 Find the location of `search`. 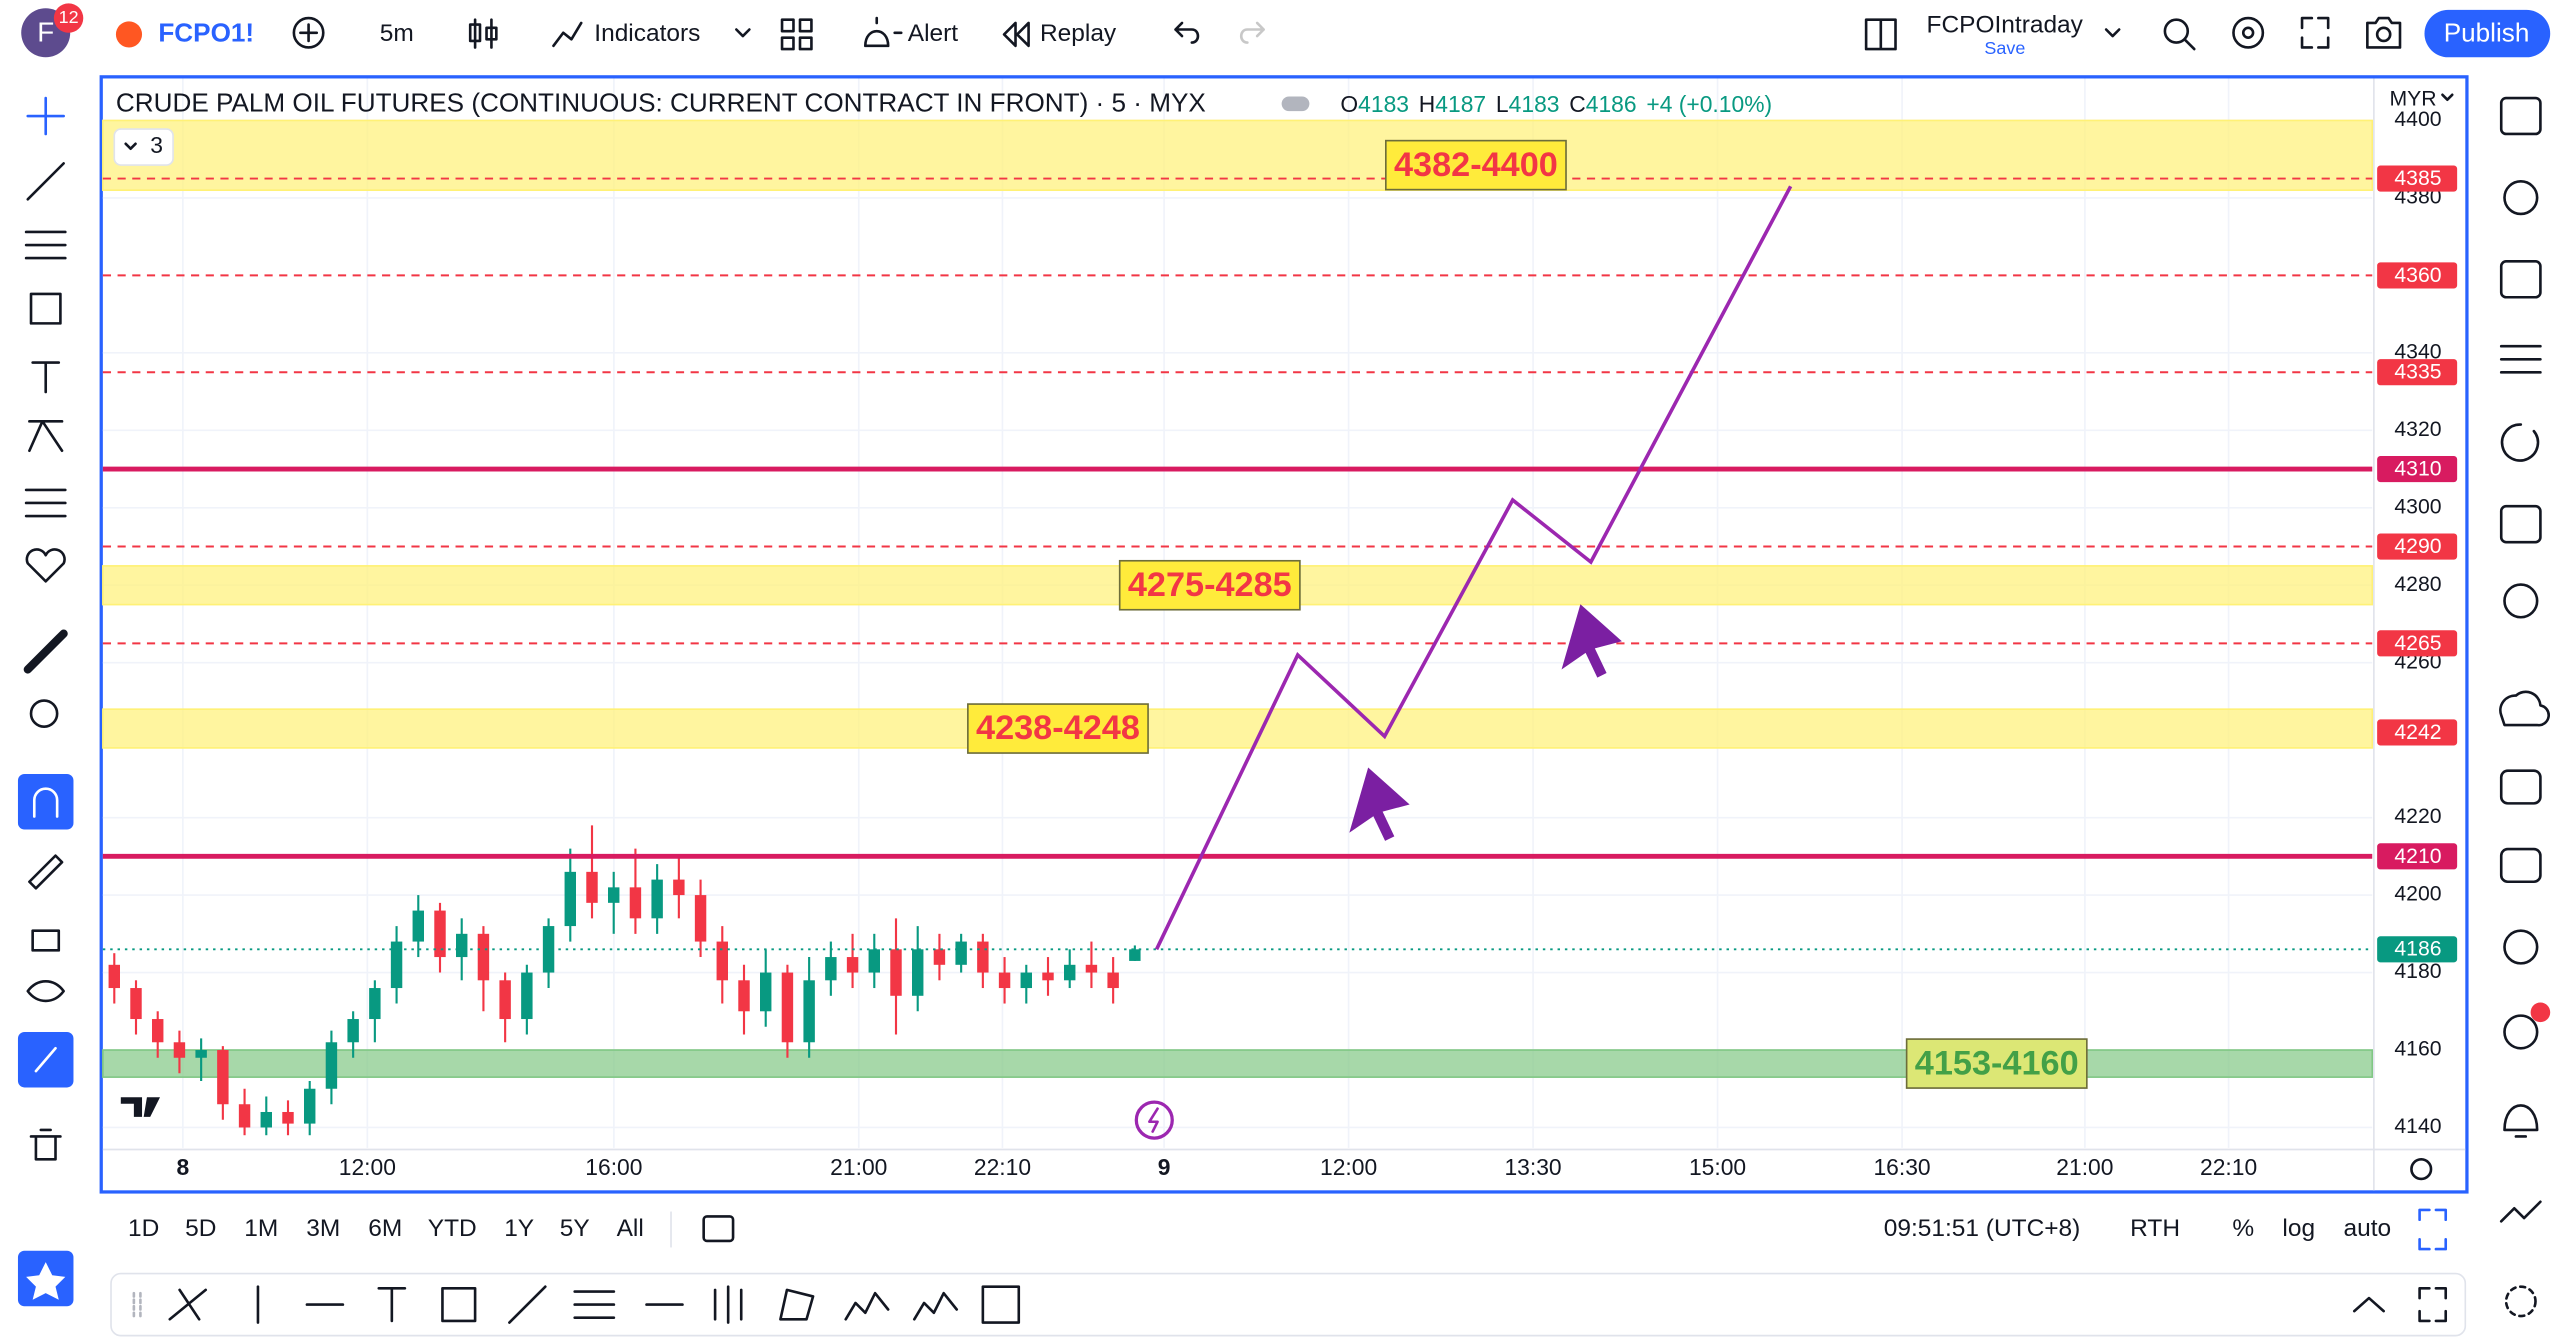

search is located at coordinates (2176, 31).